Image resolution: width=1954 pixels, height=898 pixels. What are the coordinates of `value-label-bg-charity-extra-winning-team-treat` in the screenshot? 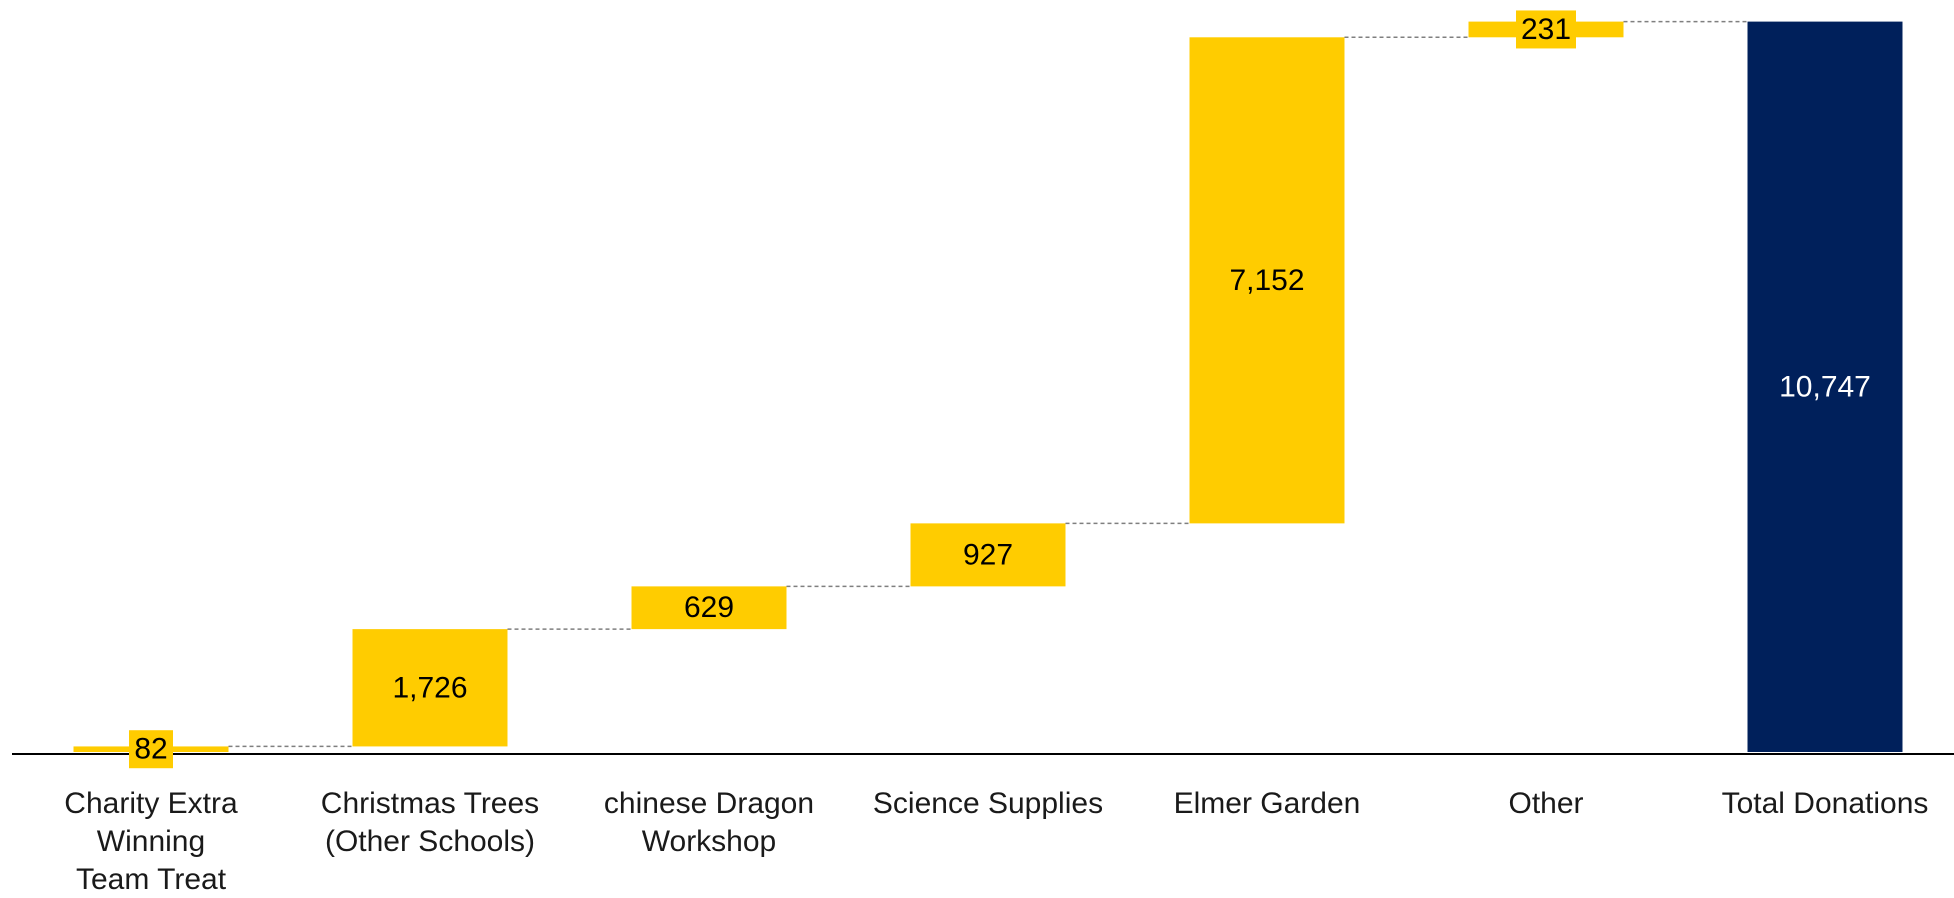 It's located at (151, 749).